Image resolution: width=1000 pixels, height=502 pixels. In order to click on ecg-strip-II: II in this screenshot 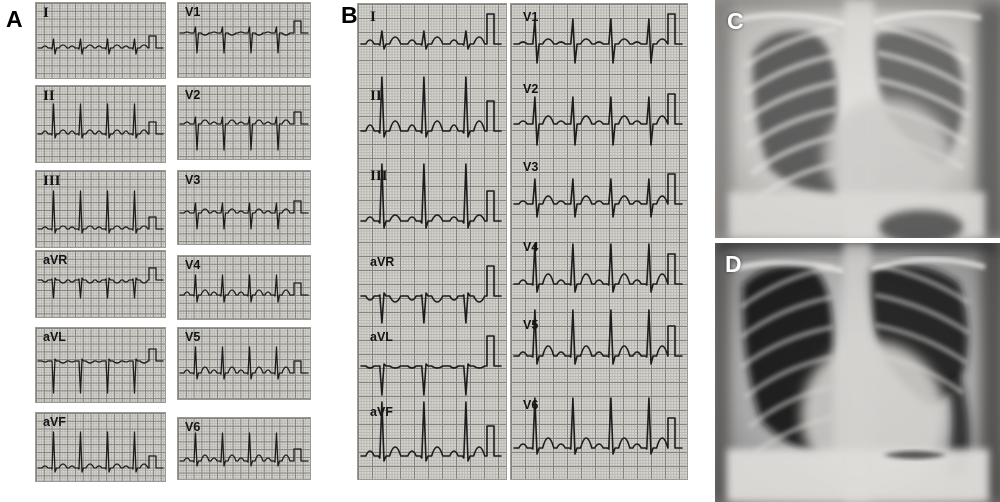, I will do `click(100, 124)`.